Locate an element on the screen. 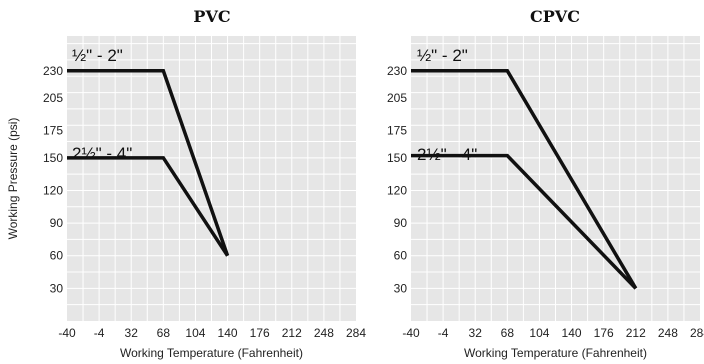 This screenshot has width=704, height=364. y-axis-label: Working Pressure (psi) is located at coordinates (13, 179).